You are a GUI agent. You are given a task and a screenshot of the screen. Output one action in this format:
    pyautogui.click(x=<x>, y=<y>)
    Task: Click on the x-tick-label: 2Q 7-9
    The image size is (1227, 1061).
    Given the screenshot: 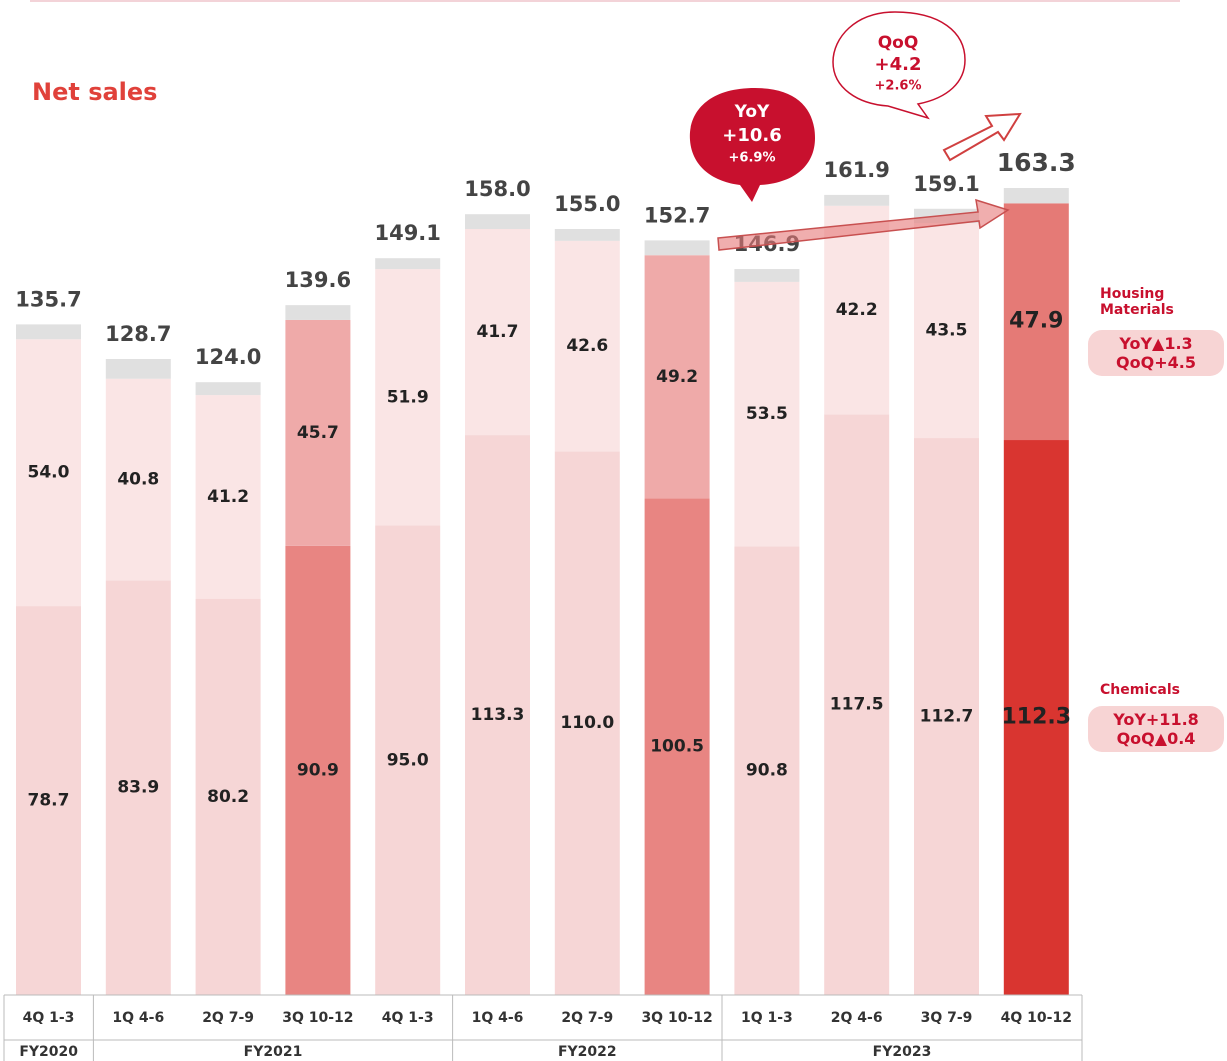 What is the action you would take?
    pyautogui.click(x=587, y=1018)
    